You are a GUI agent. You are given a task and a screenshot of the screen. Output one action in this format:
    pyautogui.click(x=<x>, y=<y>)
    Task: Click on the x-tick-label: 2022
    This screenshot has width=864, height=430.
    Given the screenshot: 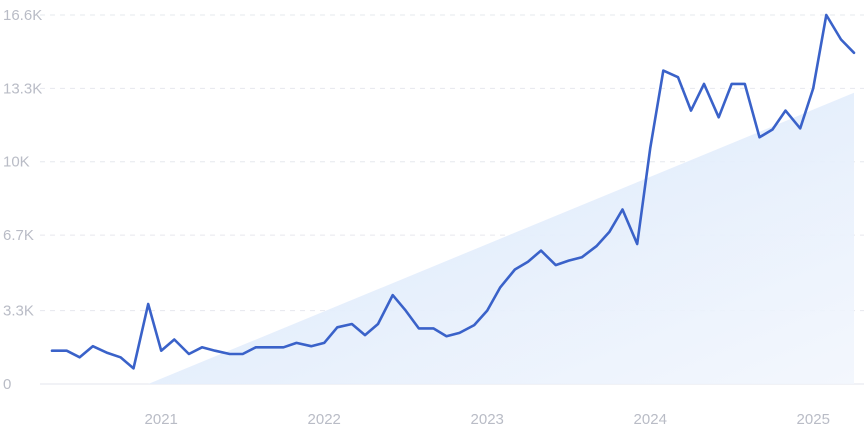 What is the action you would take?
    pyautogui.click(x=324, y=419)
    